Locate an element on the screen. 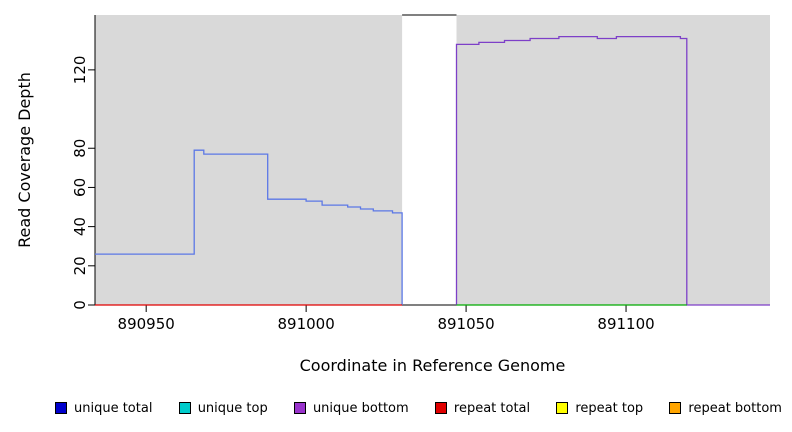 Image resolution: width=792 pixels, height=432 pixels. legend-swatch-unique-top is located at coordinates (184, 408).